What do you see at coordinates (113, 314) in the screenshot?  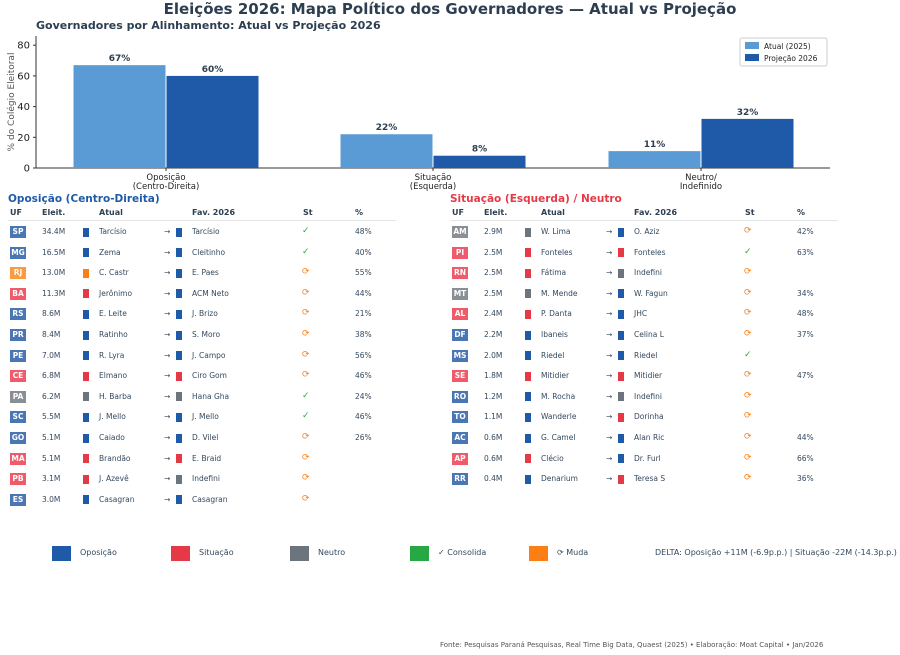 I see `current-governor: E. Leite` at bounding box center [113, 314].